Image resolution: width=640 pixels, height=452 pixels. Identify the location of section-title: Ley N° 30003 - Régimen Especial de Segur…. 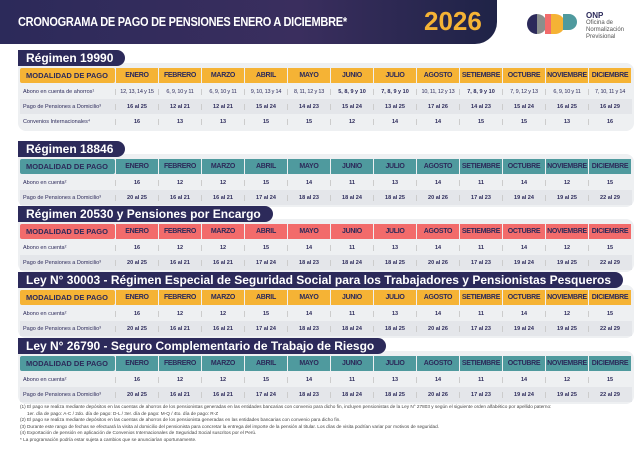
(321, 280).